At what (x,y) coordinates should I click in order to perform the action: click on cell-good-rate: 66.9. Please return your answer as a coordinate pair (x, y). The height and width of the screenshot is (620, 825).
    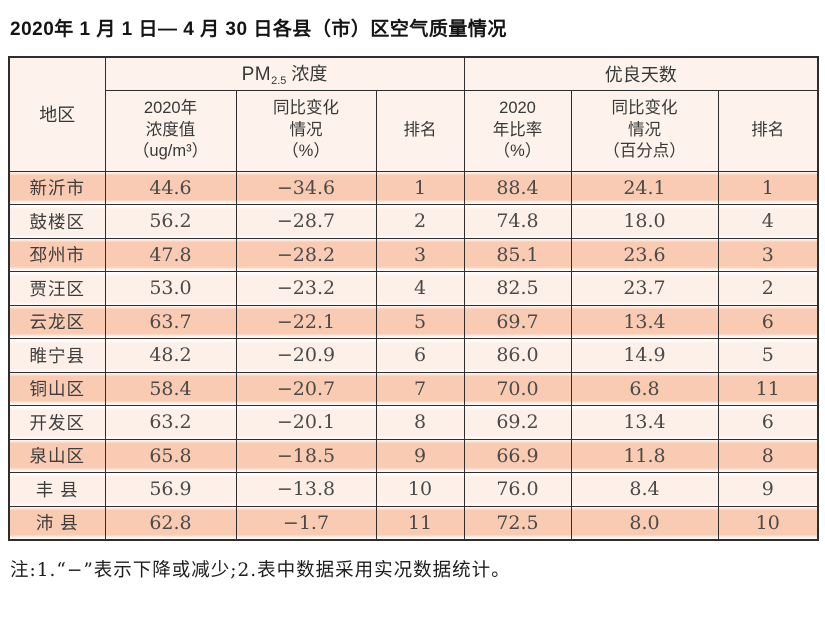
    Looking at the image, I should click on (517, 455).